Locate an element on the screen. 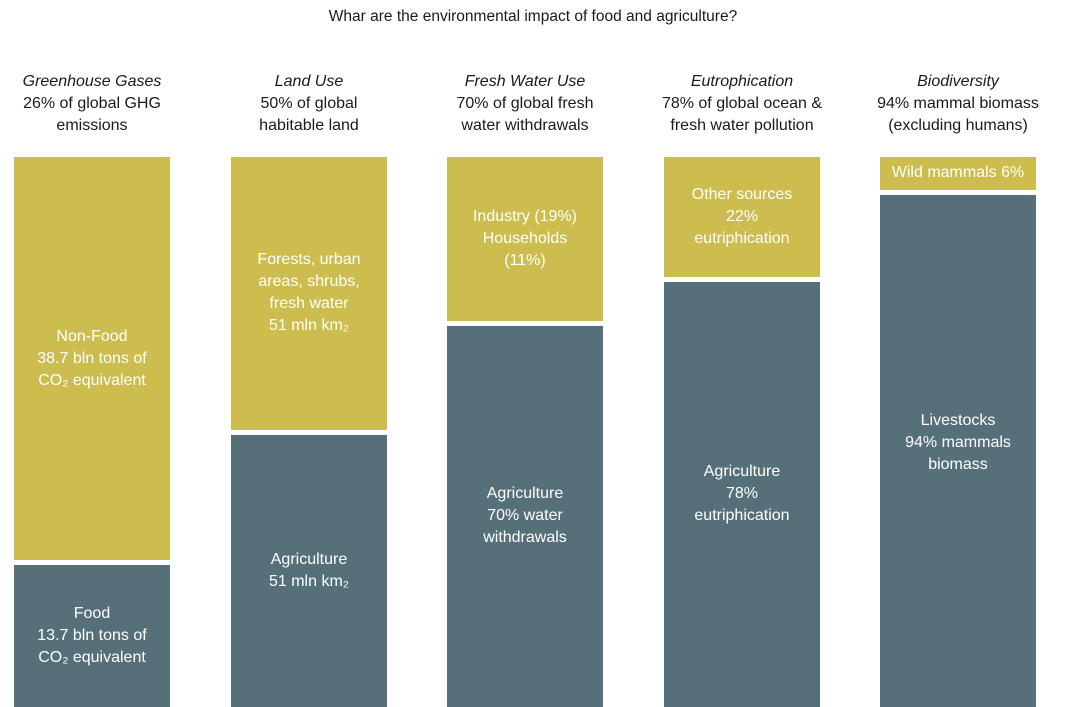  bar-segment-fresh-water-use-other: Industry (19%) Households (11%) is located at coordinates (525, 239).